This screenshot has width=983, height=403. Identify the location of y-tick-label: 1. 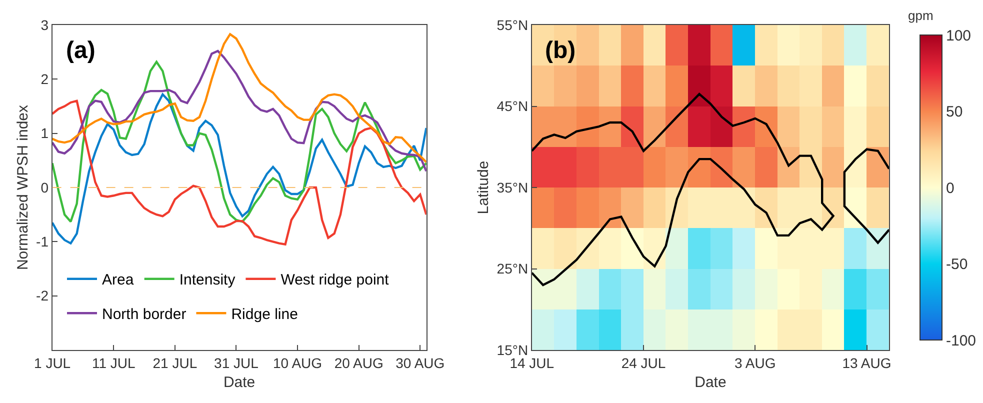
(44, 133).